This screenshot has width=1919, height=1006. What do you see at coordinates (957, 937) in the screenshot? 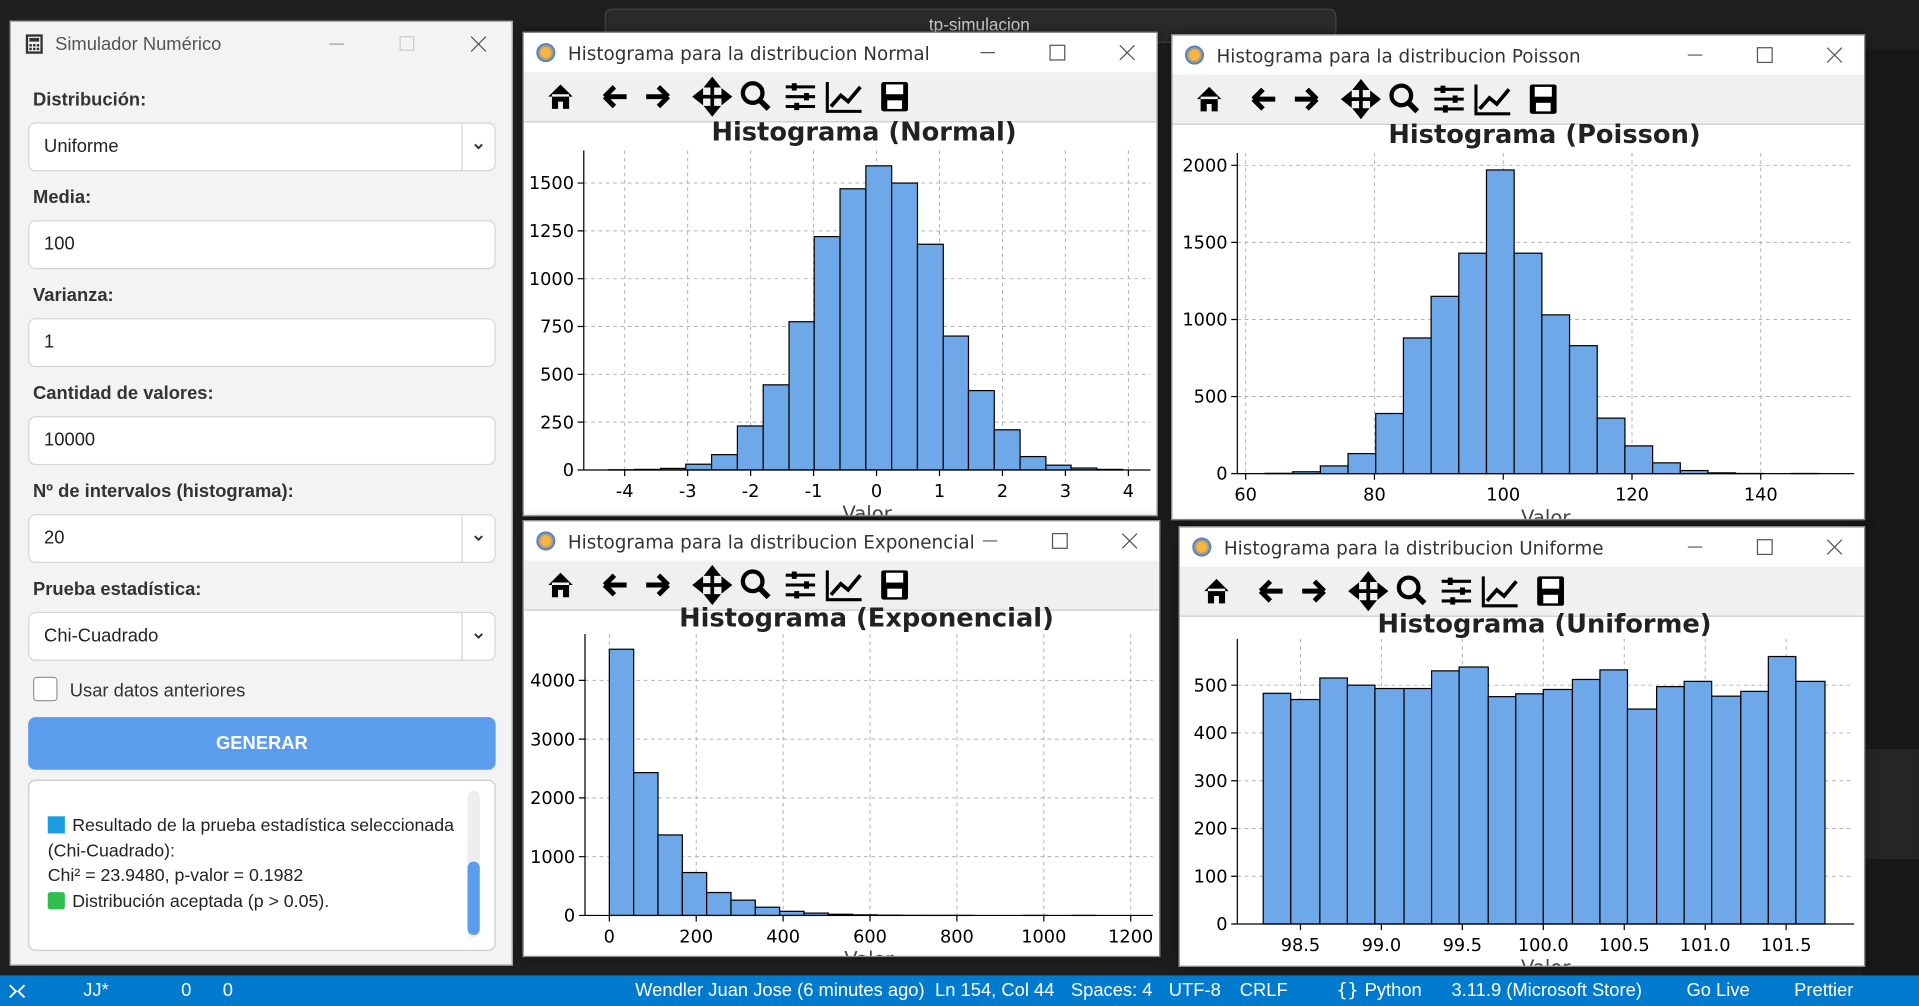
I see `x-tick-label: 800` at bounding box center [957, 937].